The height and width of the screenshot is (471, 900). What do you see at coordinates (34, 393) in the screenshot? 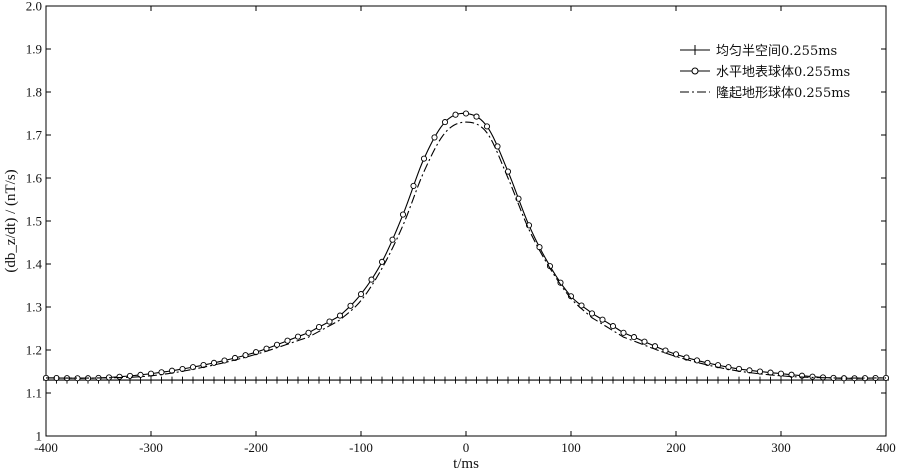
I see `y-tick-label: 1.1` at bounding box center [34, 393].